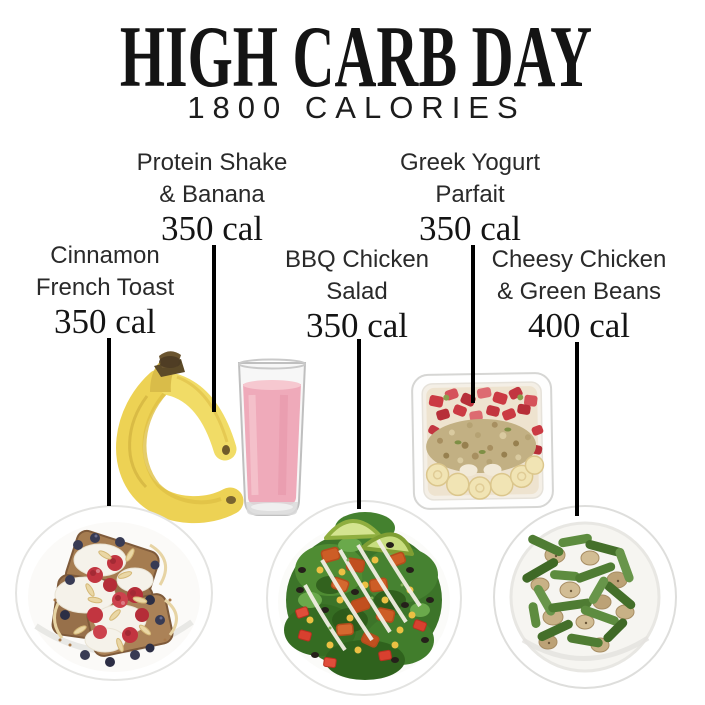 The image size is (705, 705). What do you see at coordinates (109, 422) in the screenshot?
I see `connector-line-cinnamon-french-toast` at bounding box center [109, 422].